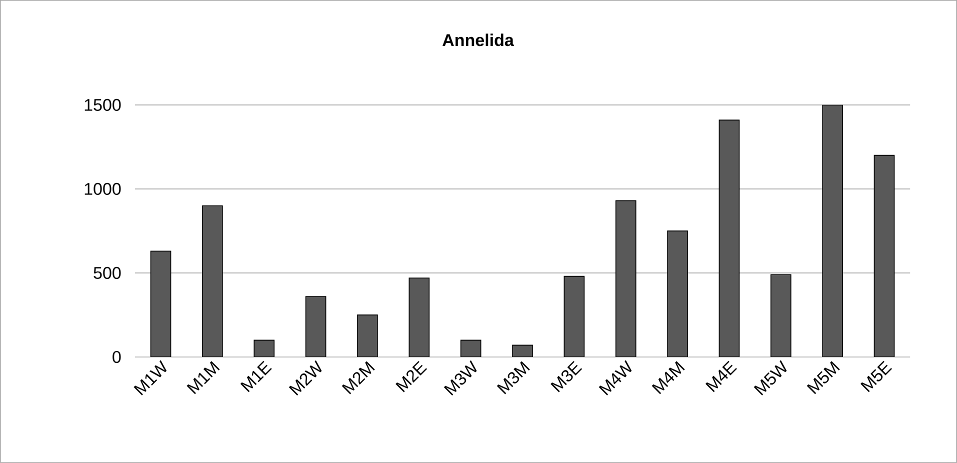 This screenshot has width=957, height=463. I want to click on y-tick-label: 1000, so click(102, 189).